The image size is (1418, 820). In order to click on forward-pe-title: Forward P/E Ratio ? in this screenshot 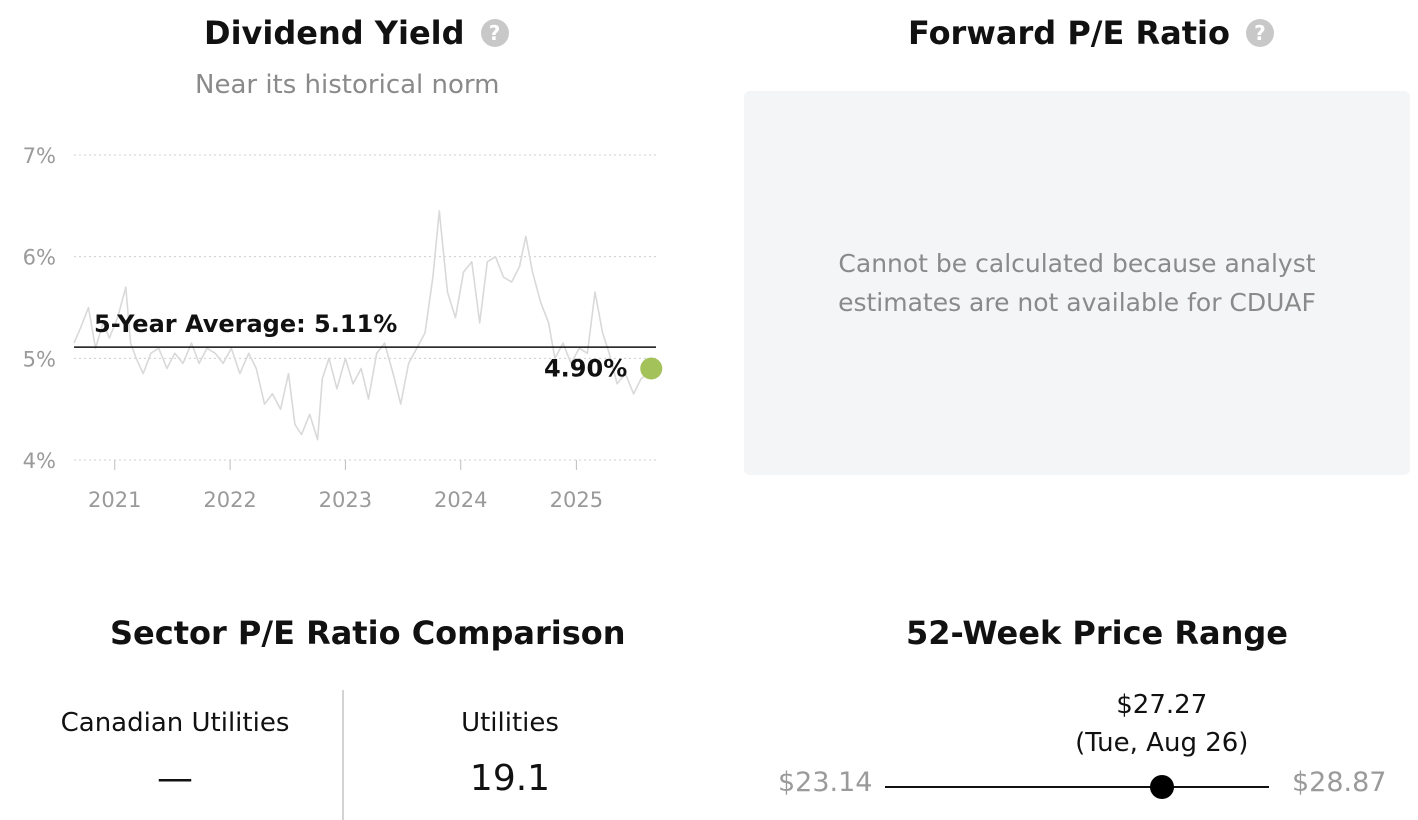, I will do `click(1091, 33)`.